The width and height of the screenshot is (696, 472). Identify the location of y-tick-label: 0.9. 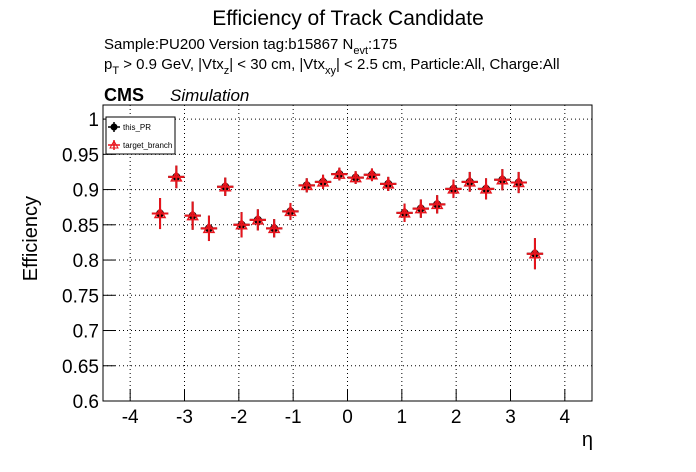
(86, 191).